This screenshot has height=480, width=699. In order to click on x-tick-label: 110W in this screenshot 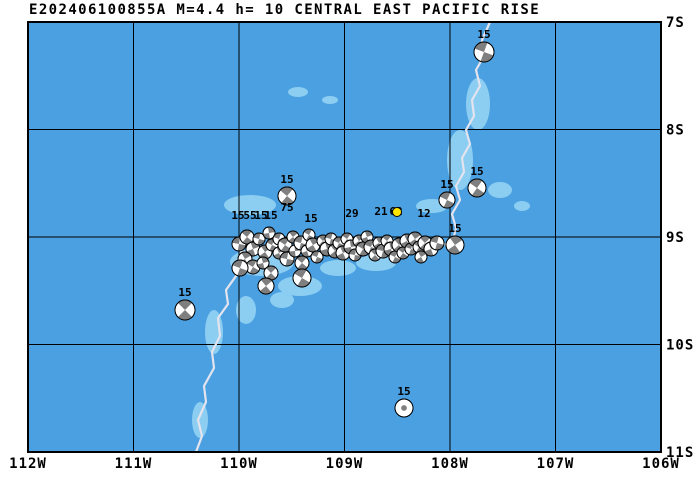, I will do `click(239, 464)`.